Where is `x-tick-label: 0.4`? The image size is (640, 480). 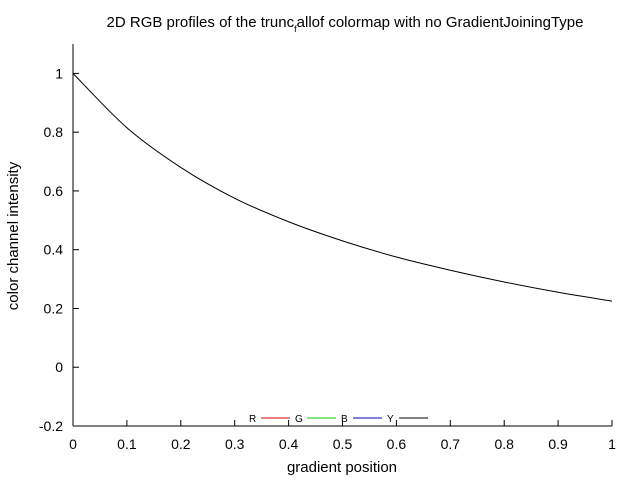
x-tick-label: 0.4 is located at coordinates (289, 444).